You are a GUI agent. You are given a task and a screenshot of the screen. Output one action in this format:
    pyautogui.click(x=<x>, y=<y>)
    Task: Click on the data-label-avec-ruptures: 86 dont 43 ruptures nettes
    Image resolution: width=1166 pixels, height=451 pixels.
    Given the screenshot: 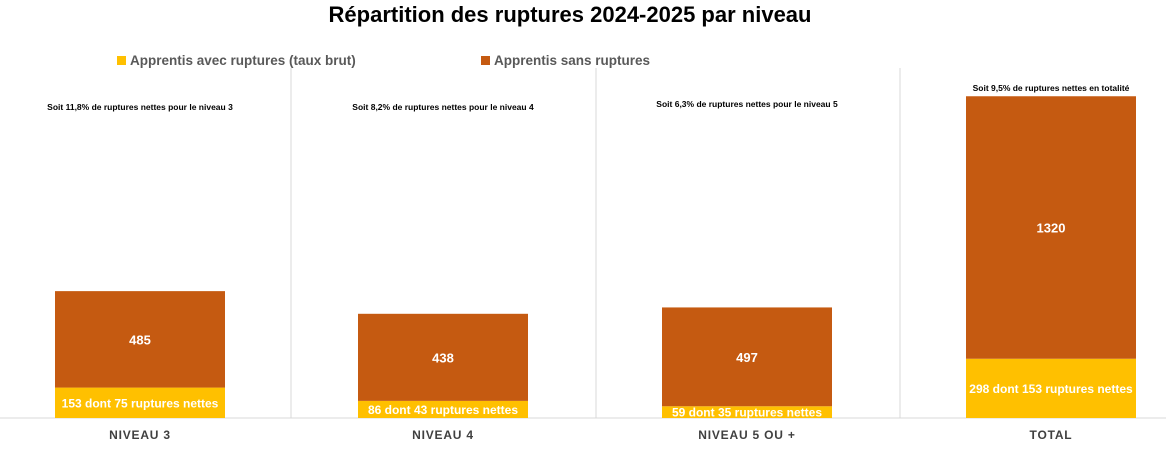 What is the action you would take?
    pyautogui.click(x=443, y=410)
    